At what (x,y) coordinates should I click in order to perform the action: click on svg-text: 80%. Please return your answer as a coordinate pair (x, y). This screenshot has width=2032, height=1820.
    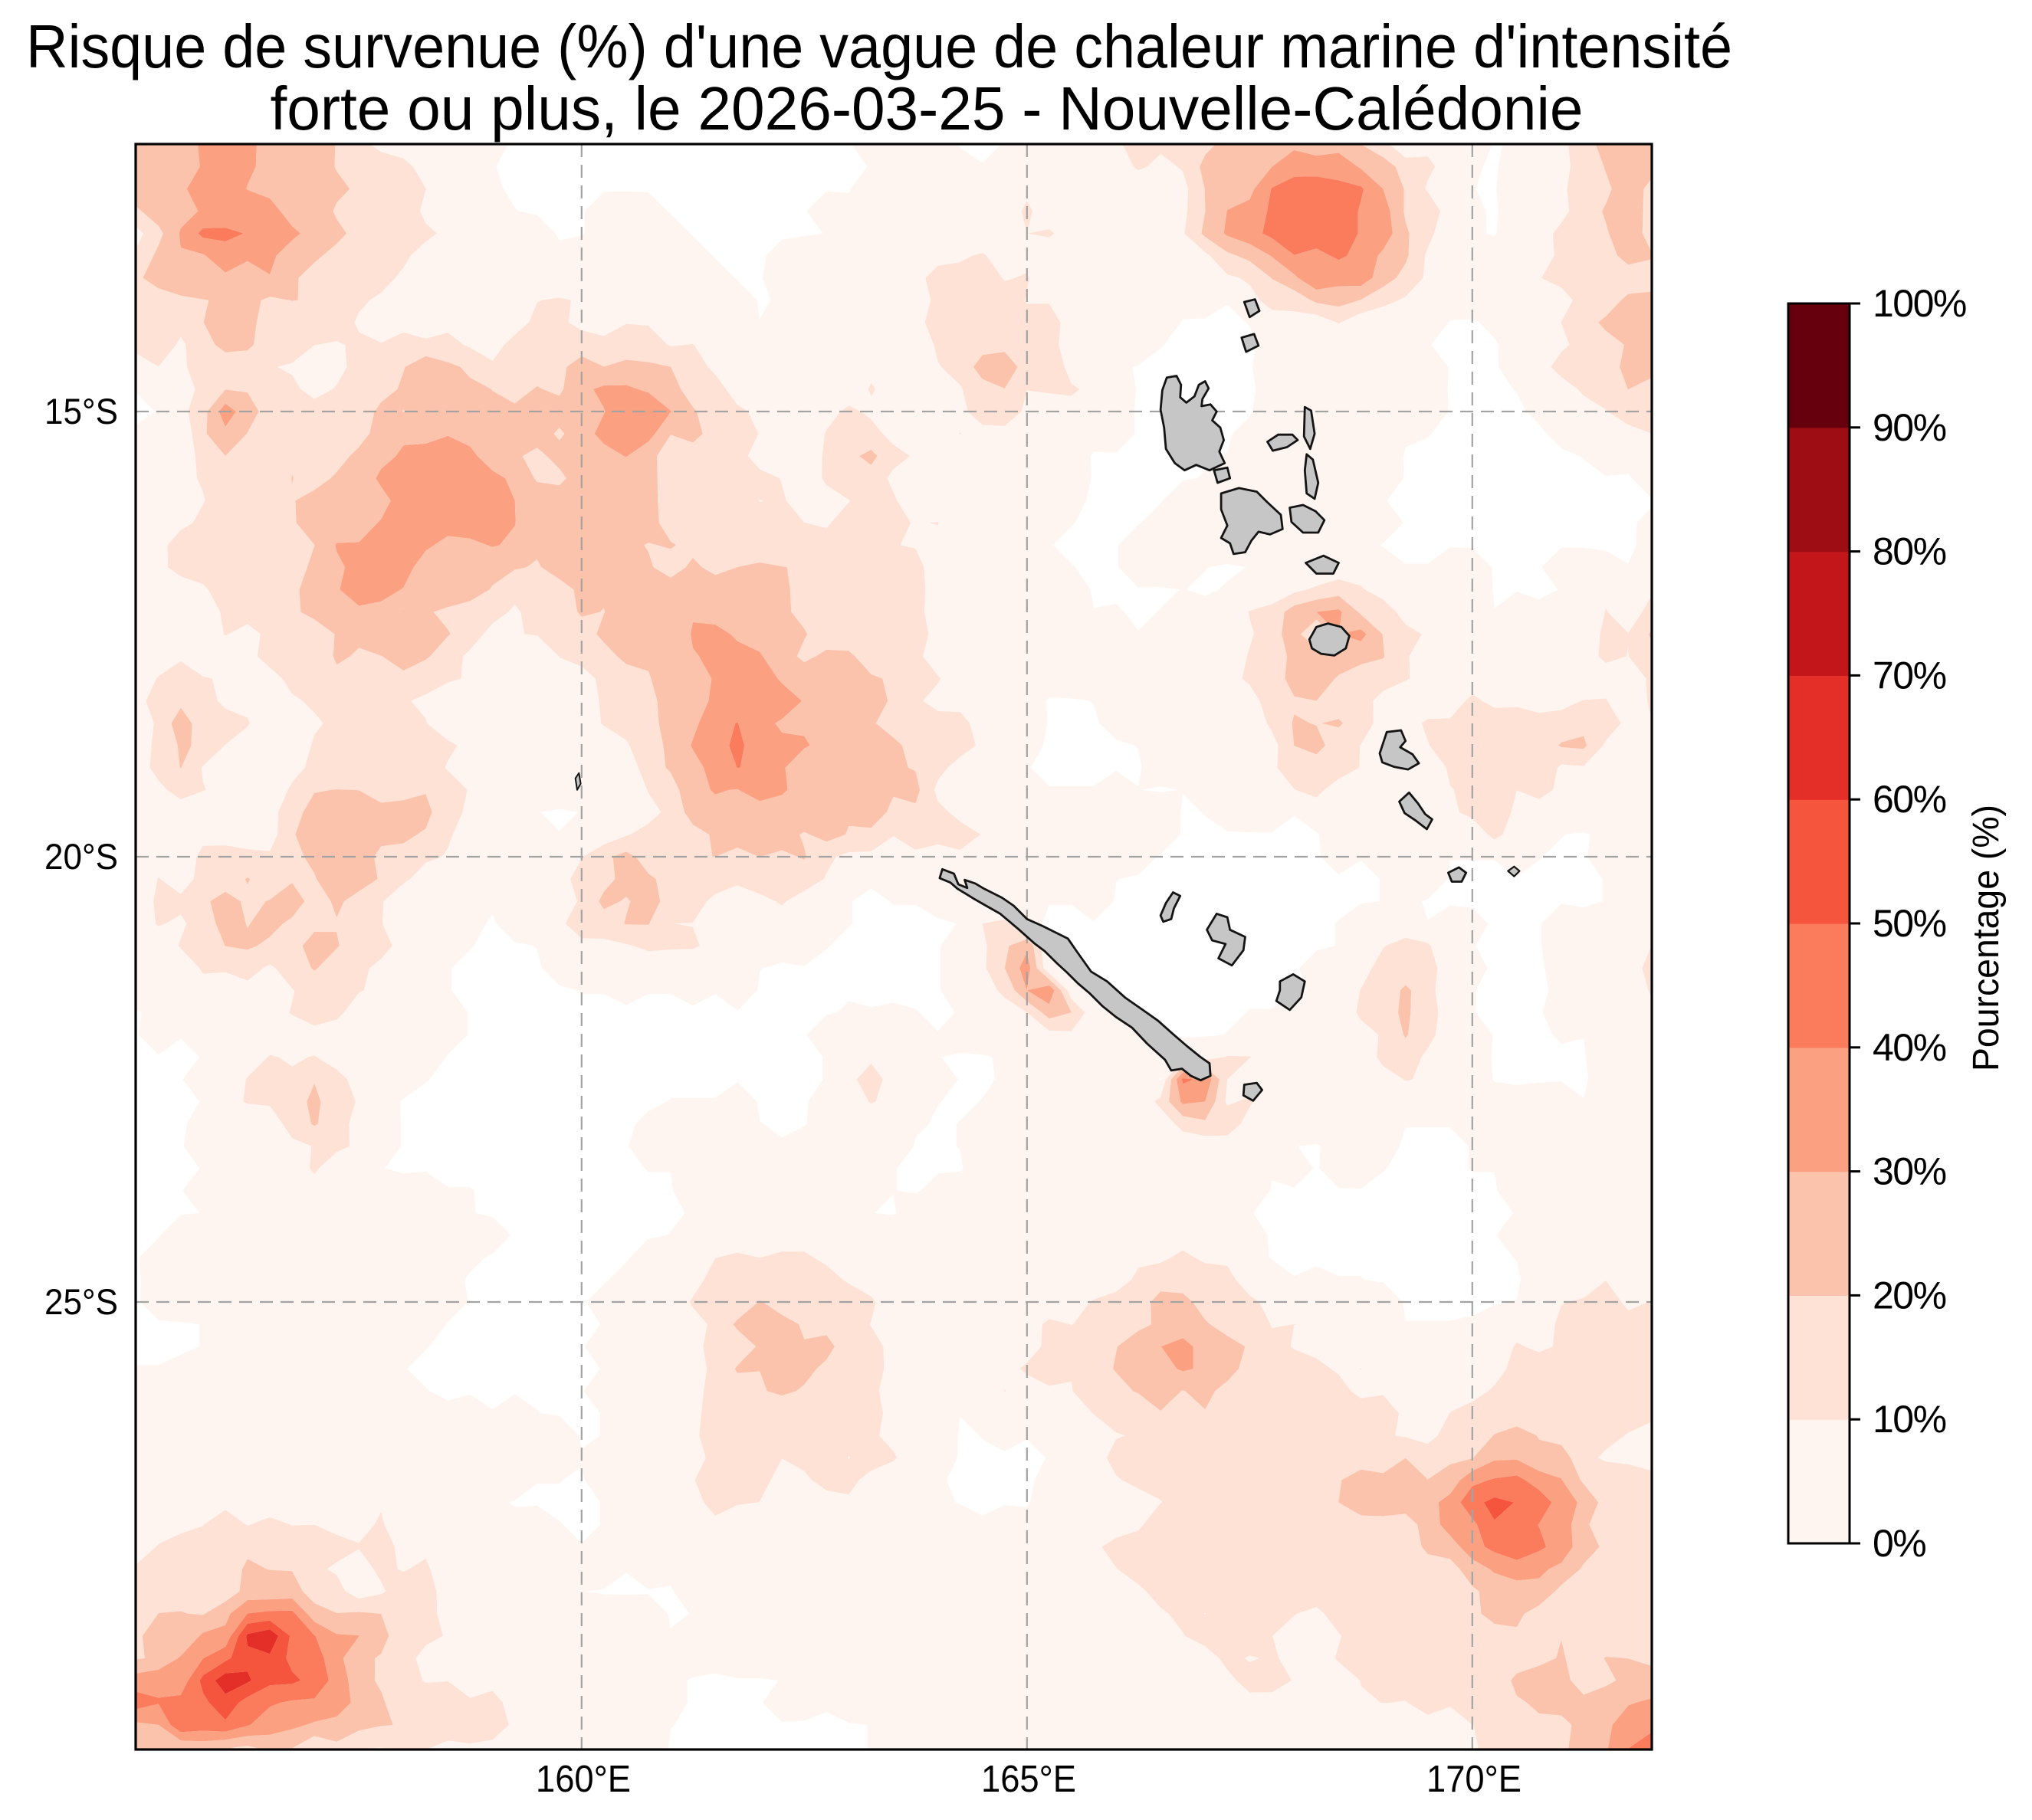
    Looking at the image, I should click on (1909, 551).